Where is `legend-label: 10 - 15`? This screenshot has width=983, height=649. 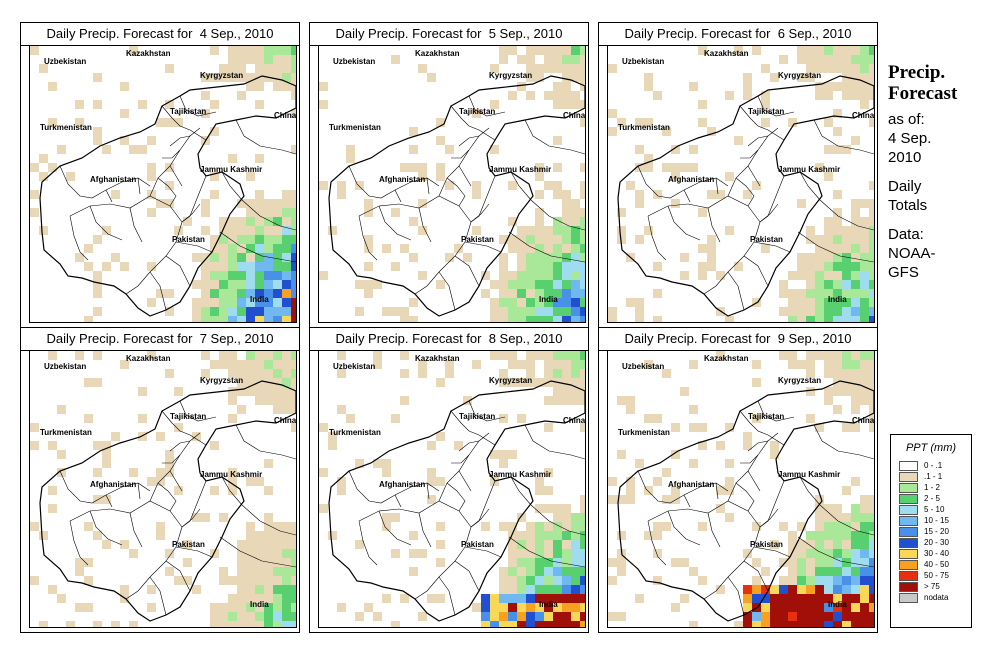
legend-label: 10 - 15 is located at coordinates (936, 520).